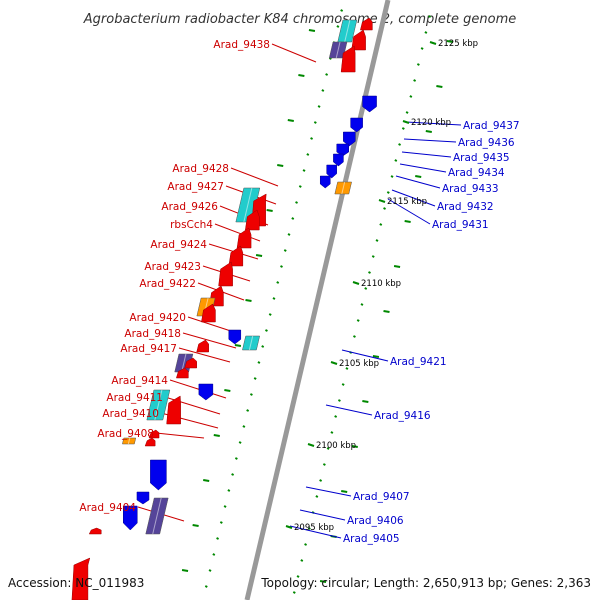 The width and height of the screenshot is (600, 600). What do you see at coordinates (491, 126) in the screenshot?
I see `reverse-gene-label: Arad_9437` at bounding box center [491, 126].